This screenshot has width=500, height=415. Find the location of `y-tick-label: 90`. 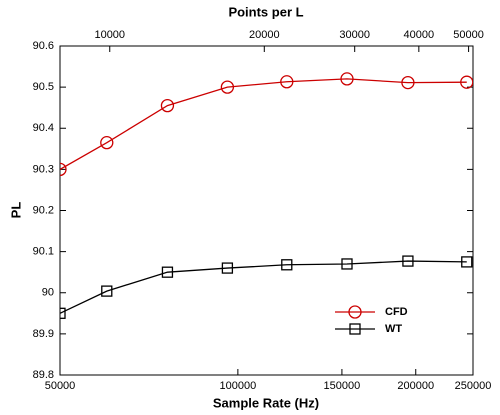

y-tick-label: 90 is located at coordinates (48, 293).